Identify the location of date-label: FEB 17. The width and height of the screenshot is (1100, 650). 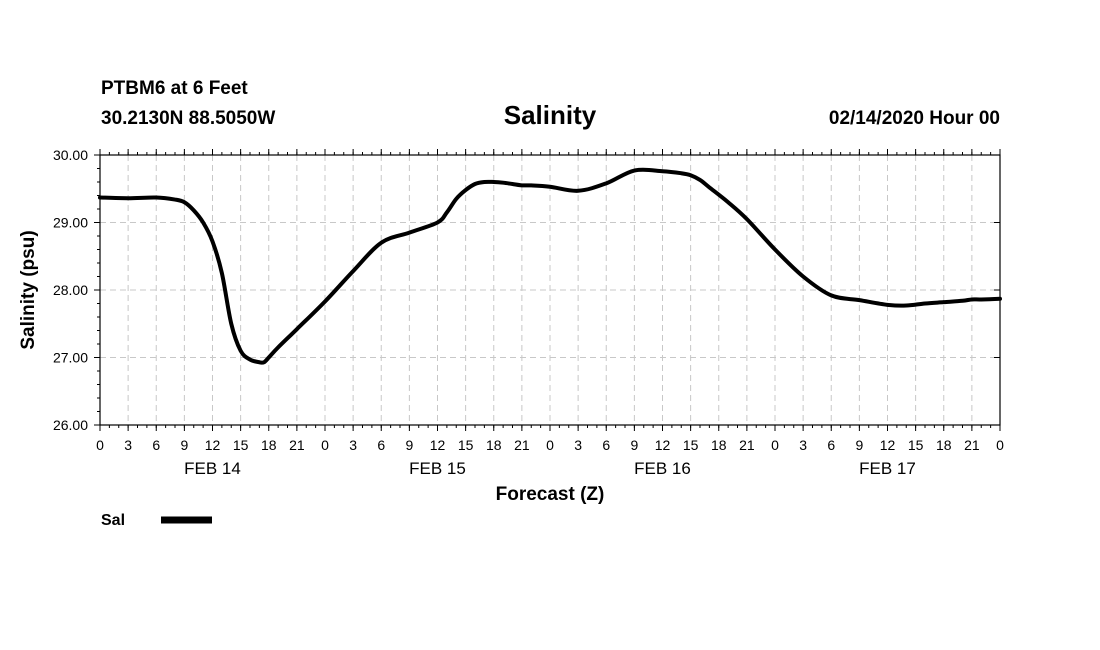
(887, 468).